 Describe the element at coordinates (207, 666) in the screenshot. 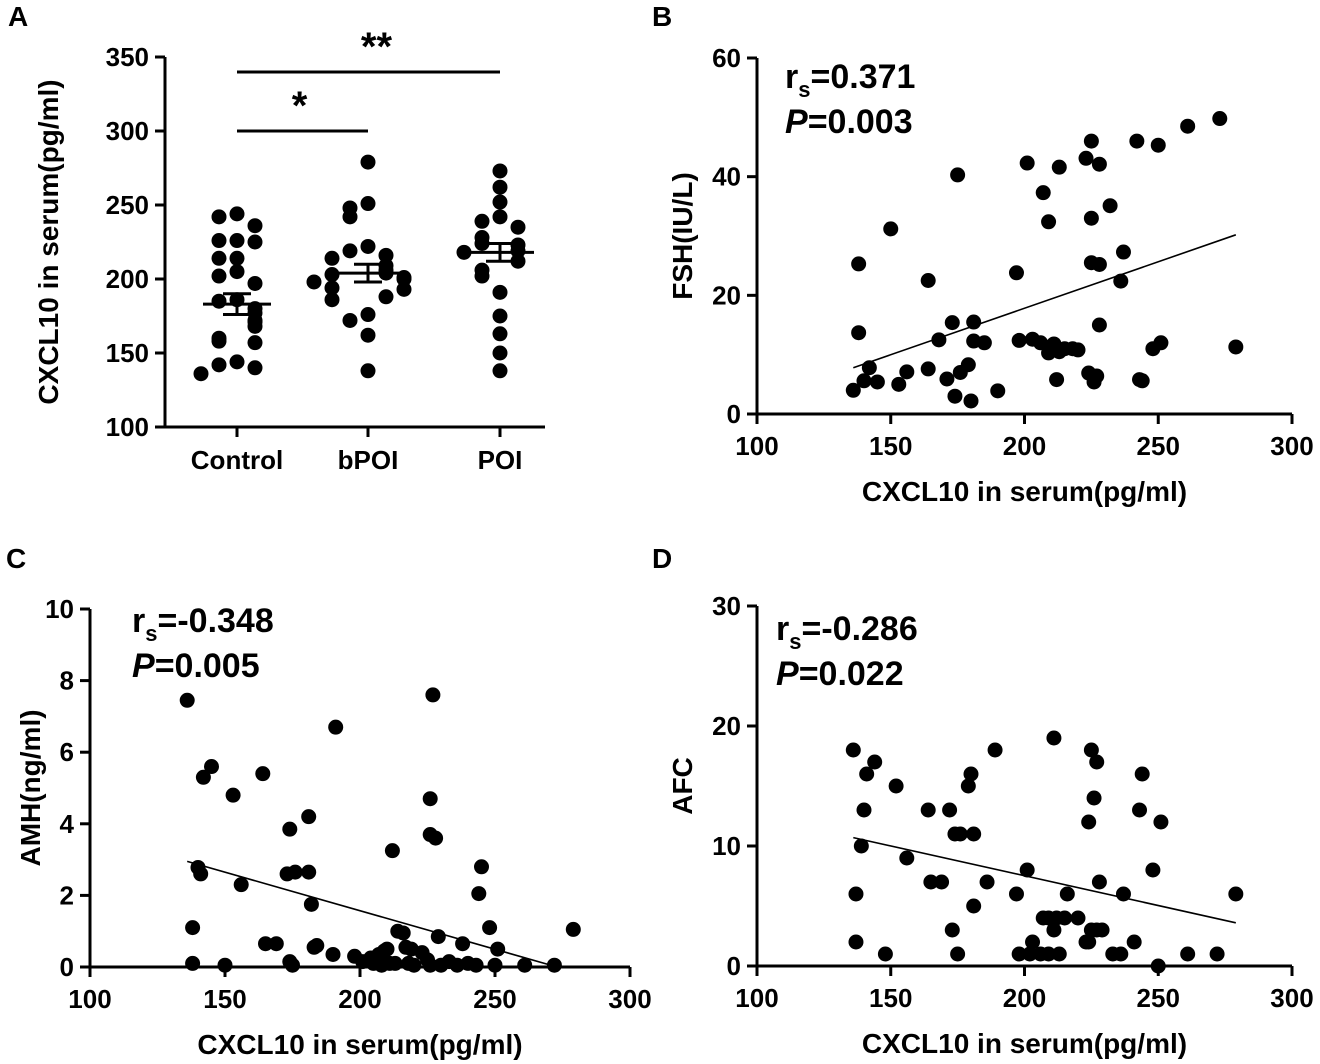

I see `p-number: =0.005` at that location.